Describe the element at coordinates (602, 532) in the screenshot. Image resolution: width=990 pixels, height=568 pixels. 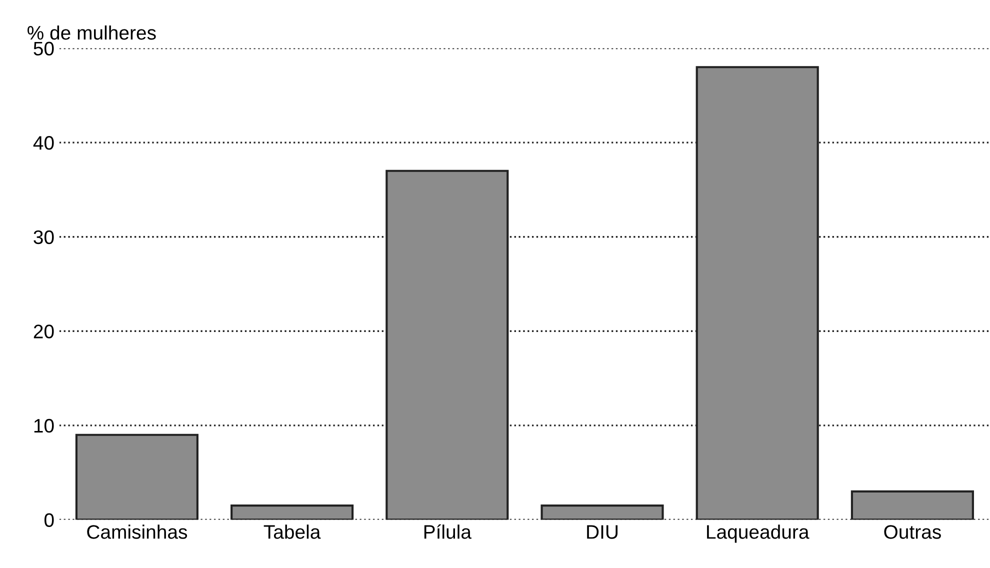
I see `x-tick-label: DIU` at that location.